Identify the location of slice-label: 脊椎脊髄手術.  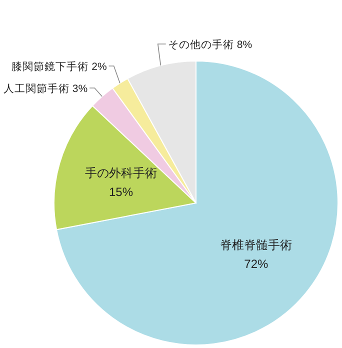
(256, 245).